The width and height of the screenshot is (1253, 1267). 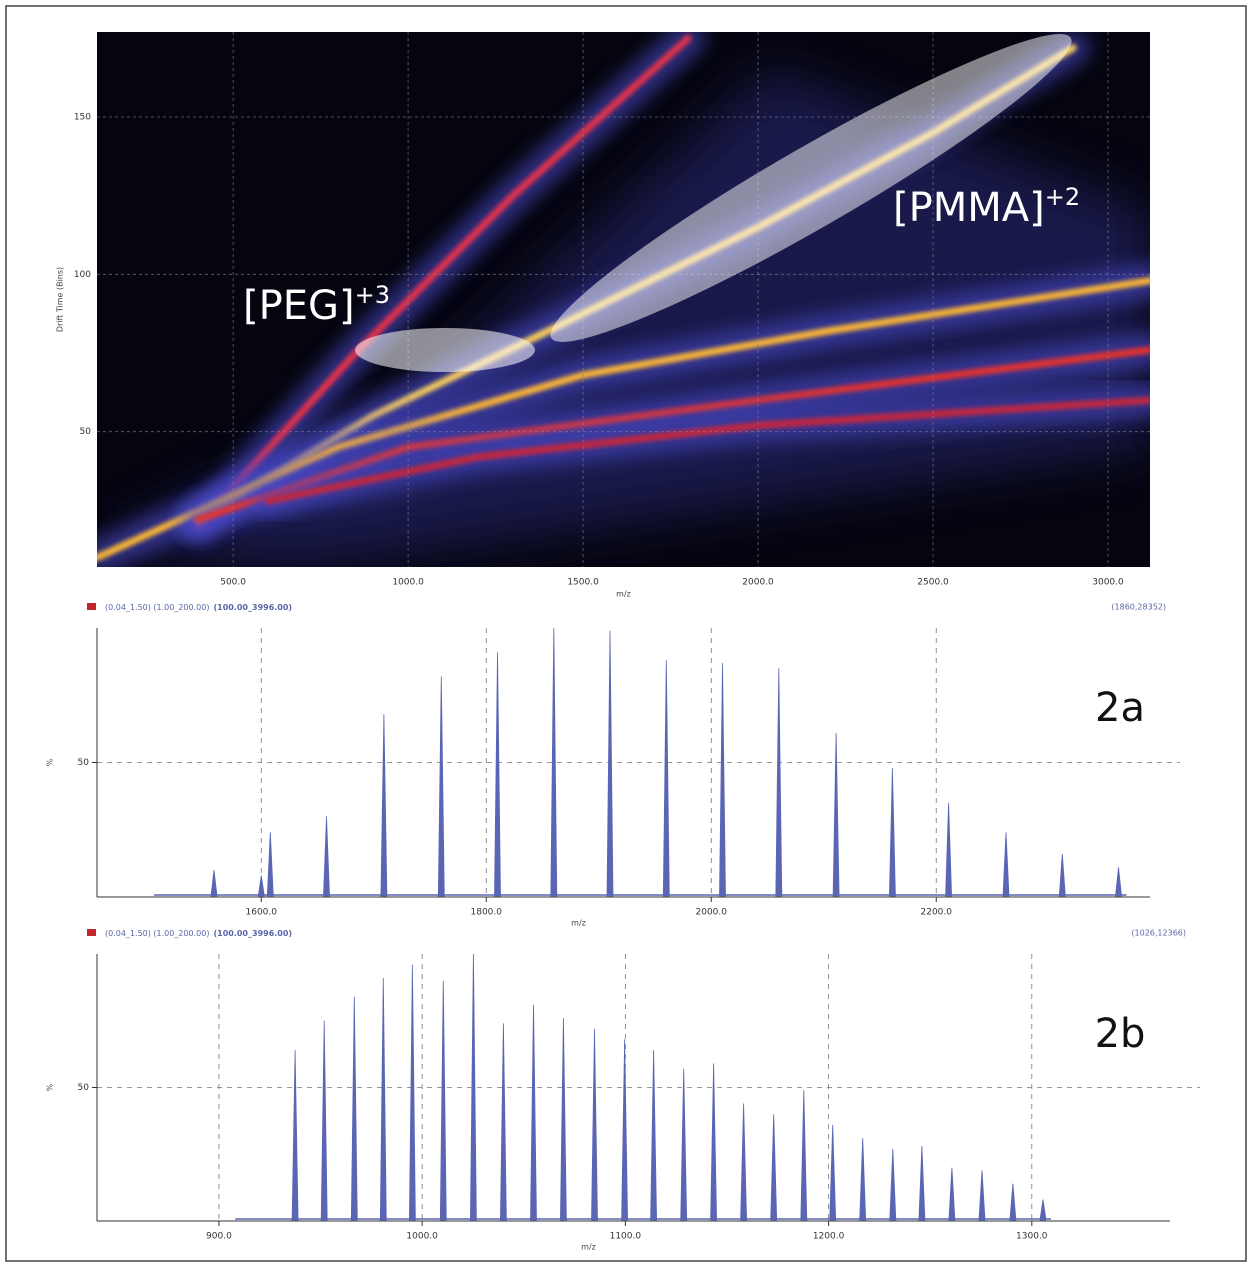 I want to click on ridge, so click(x=707, y=450).